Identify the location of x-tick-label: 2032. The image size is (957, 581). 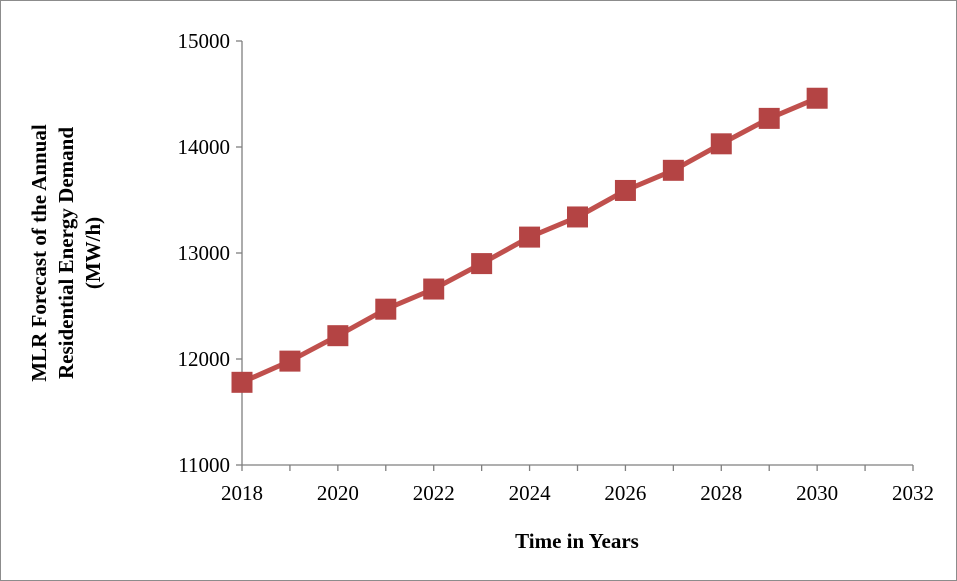
(913, 493).